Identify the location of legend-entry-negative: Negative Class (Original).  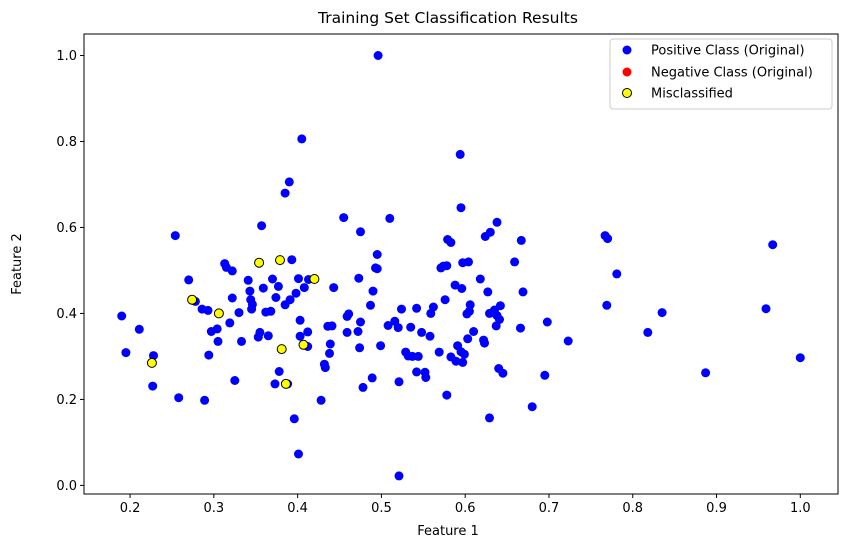
(717, 73).